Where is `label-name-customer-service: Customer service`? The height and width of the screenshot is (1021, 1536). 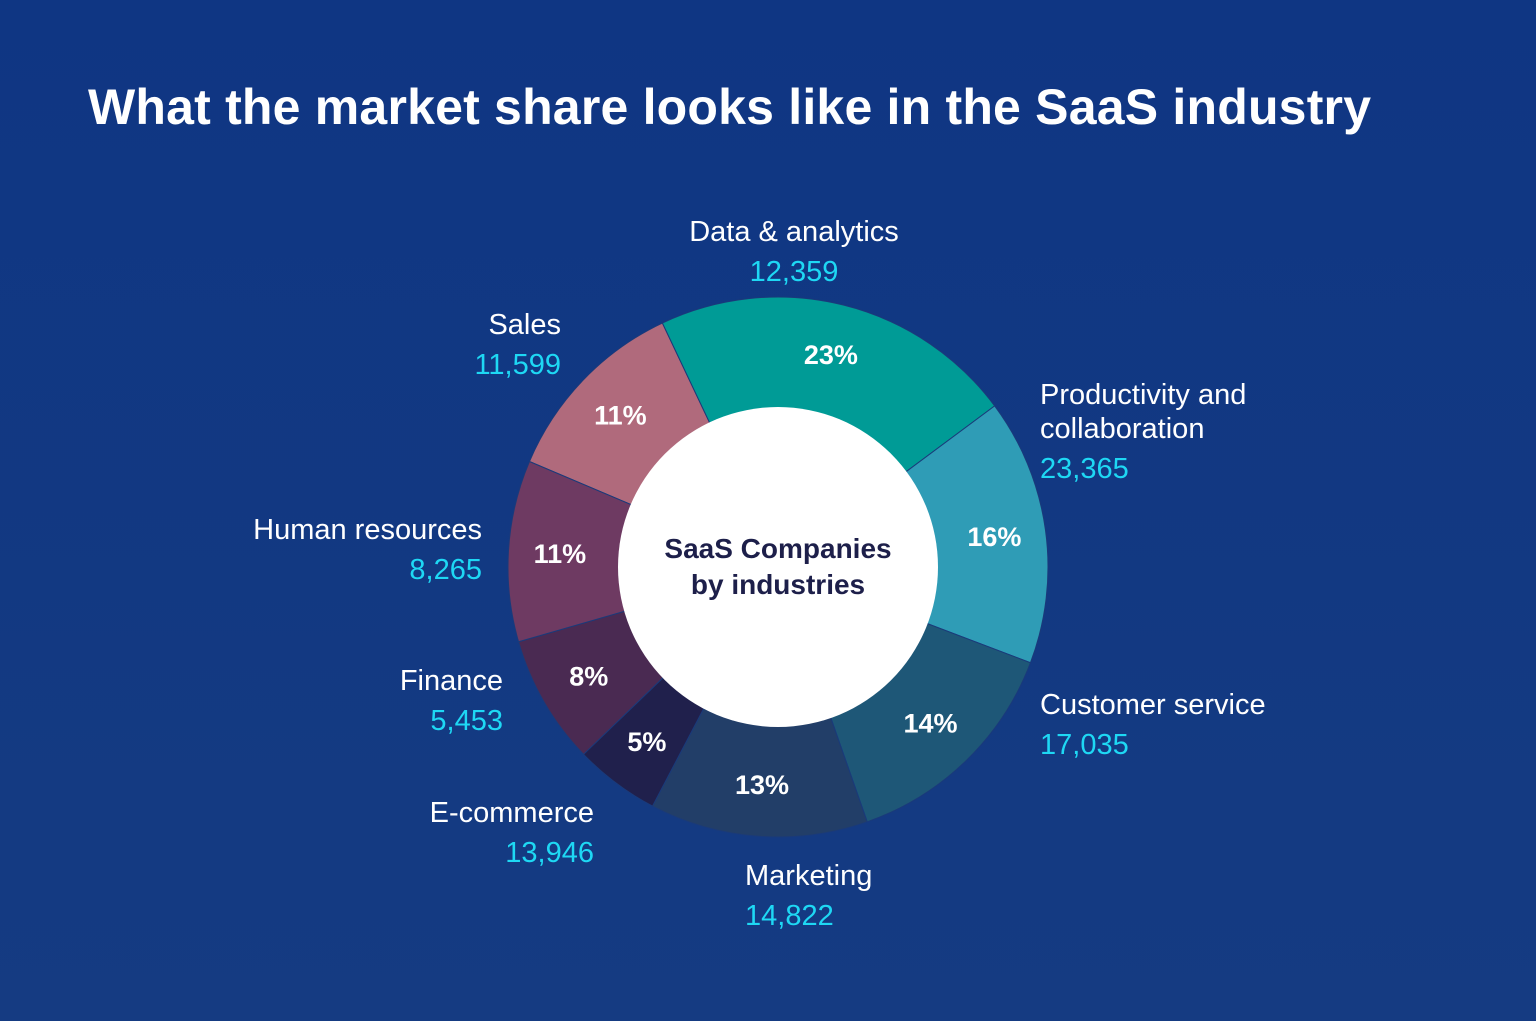 label-name-customer-service: Customer service is located at coordinates (1153, 705).